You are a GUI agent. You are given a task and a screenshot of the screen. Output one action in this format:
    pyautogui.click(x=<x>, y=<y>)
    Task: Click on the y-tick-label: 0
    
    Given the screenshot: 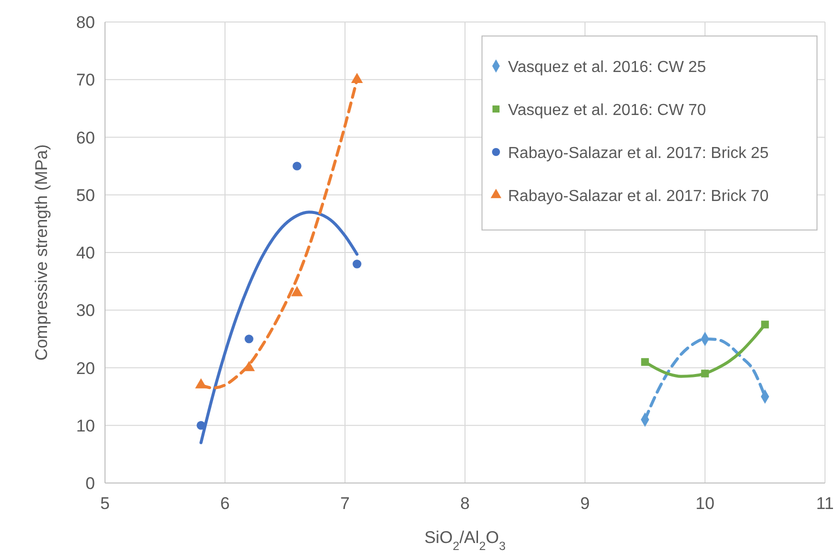 What is the action you would take?
    pyautogui.click(x=90, y=483)
    